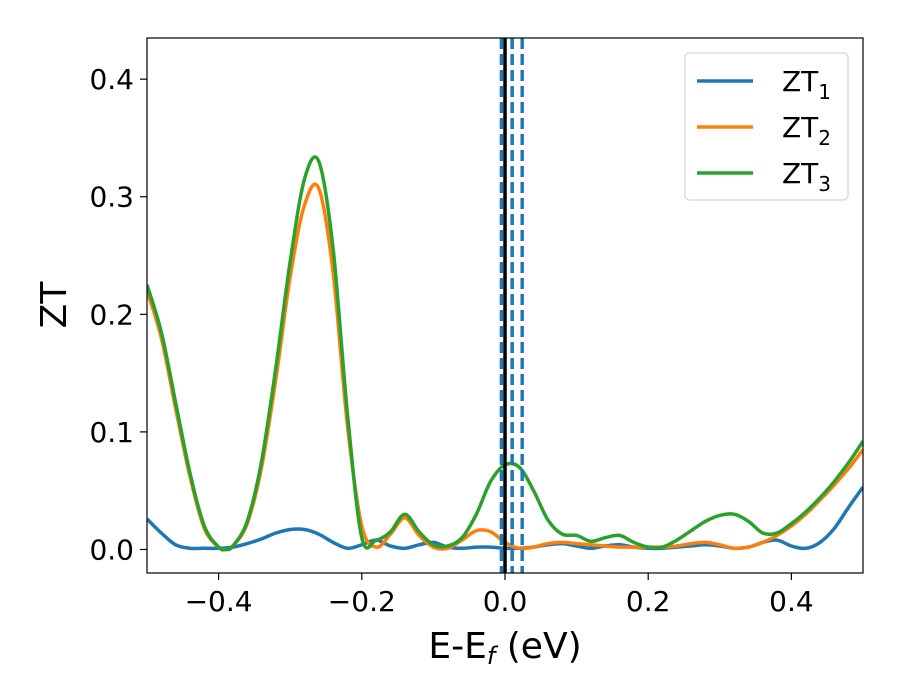 Image resolution: width=900 pixels, height=700 pixels. What do you see at coordinates (648, 601) in the screenshot?
I see `x-tick-label: 0.2` at bounding box center [648, 601].